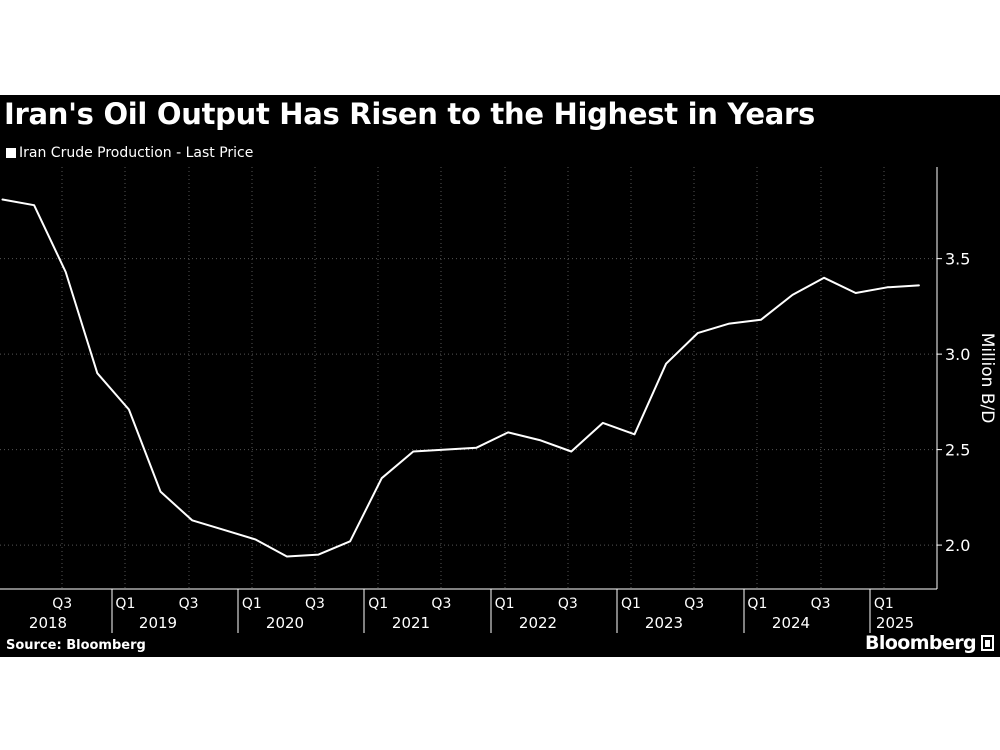 The image size is (1000, 750). I want to click on x-year-label: 2023, so click(664, 623).